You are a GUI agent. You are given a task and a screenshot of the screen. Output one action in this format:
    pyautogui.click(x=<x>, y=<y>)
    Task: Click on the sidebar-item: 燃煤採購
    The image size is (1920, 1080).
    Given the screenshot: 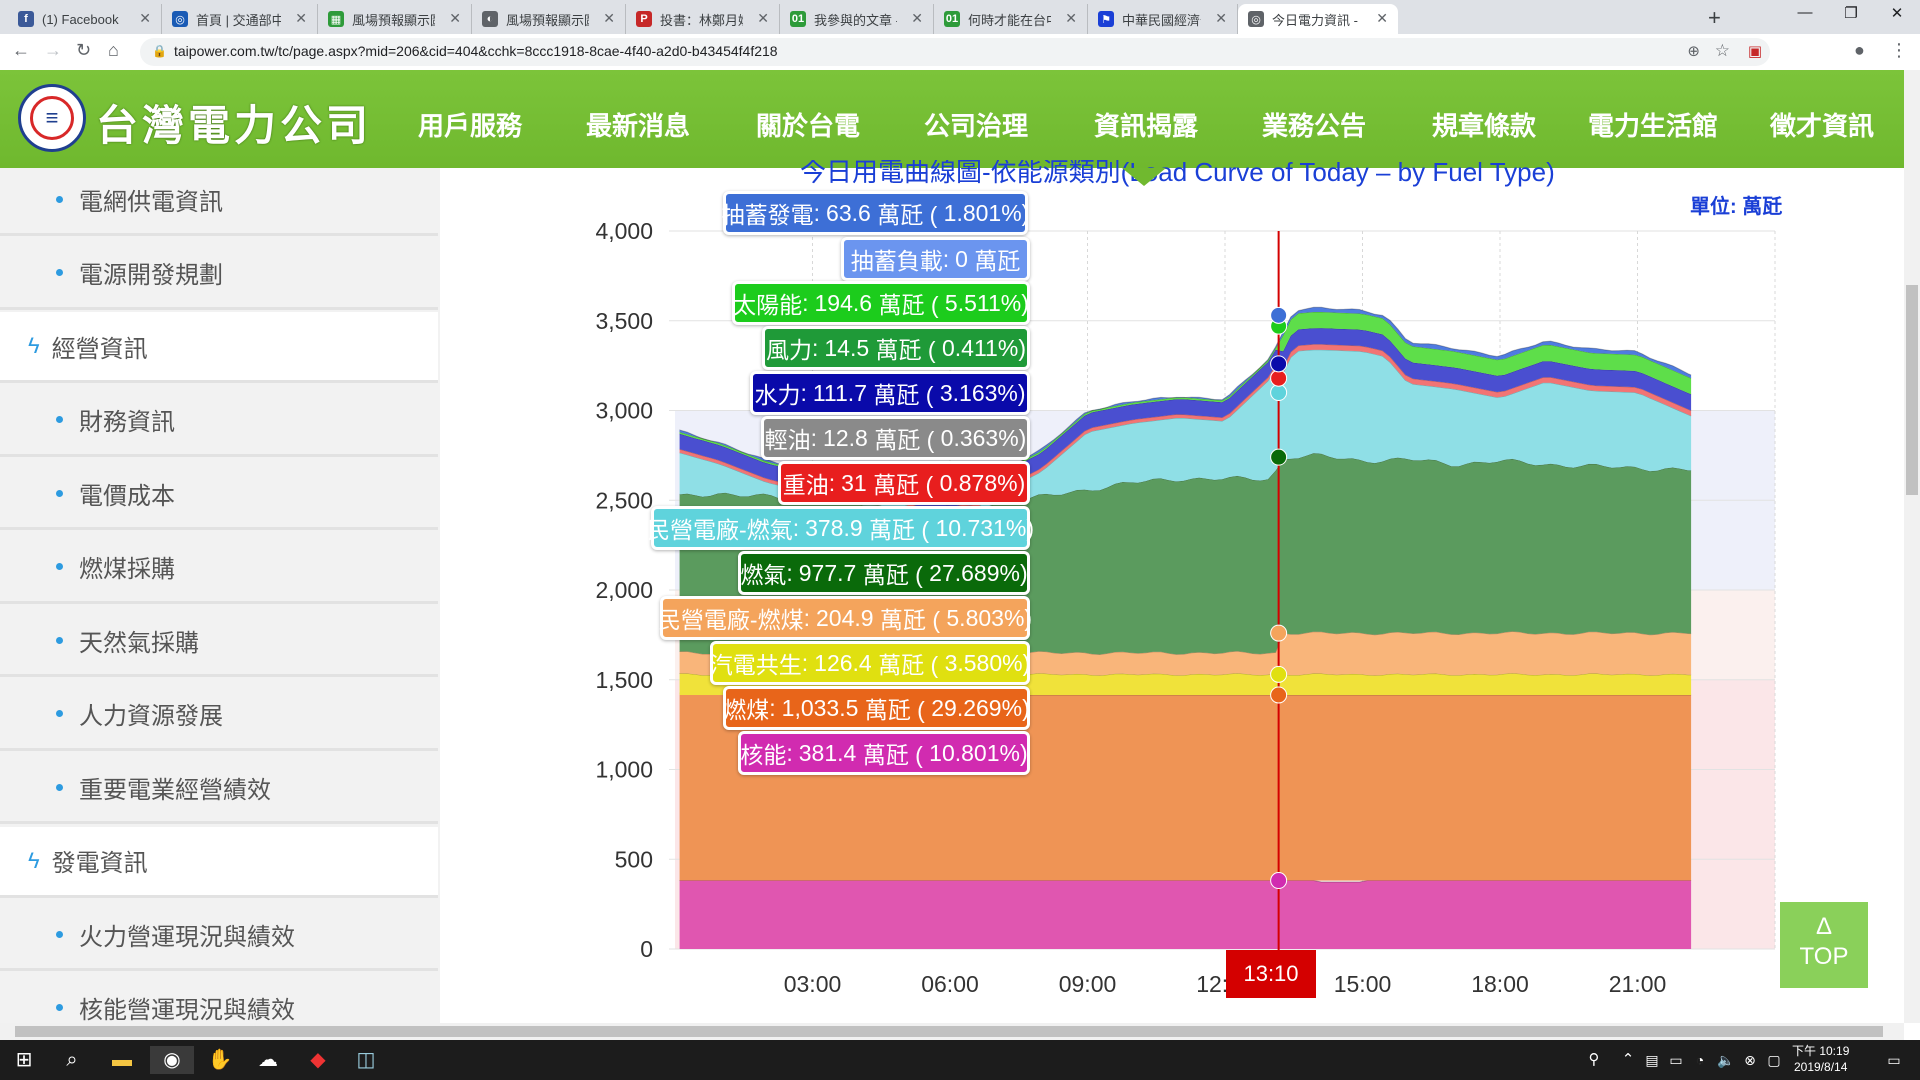 What is the action you would take?
    pyautogui.click(x=219, y=568)
    